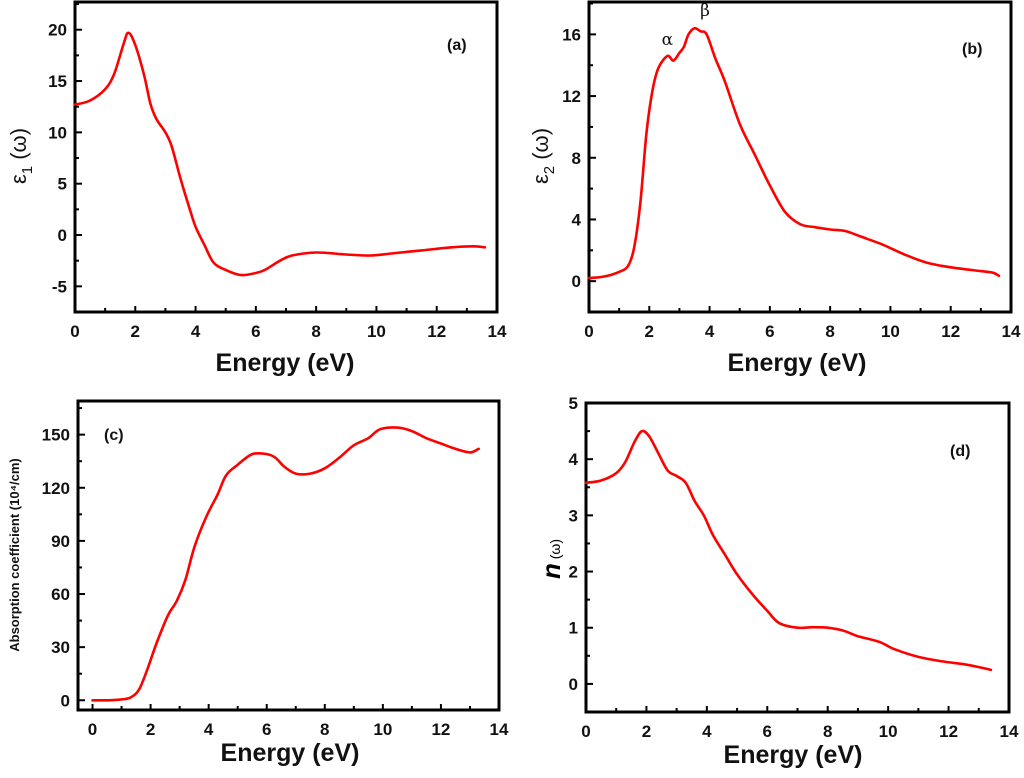 This screenshot has height=778, width=1024. Describe the element at coordinates (285, 363) in the screenshot. I see `panel-a-xlabel: Energy (eV)` at that location.